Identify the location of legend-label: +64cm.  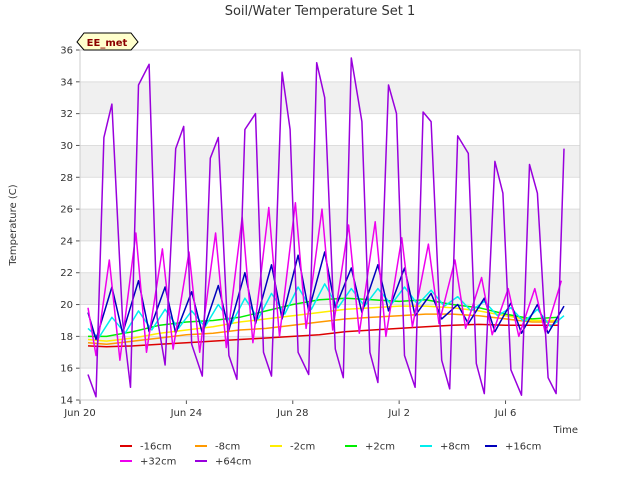
(233, 462).